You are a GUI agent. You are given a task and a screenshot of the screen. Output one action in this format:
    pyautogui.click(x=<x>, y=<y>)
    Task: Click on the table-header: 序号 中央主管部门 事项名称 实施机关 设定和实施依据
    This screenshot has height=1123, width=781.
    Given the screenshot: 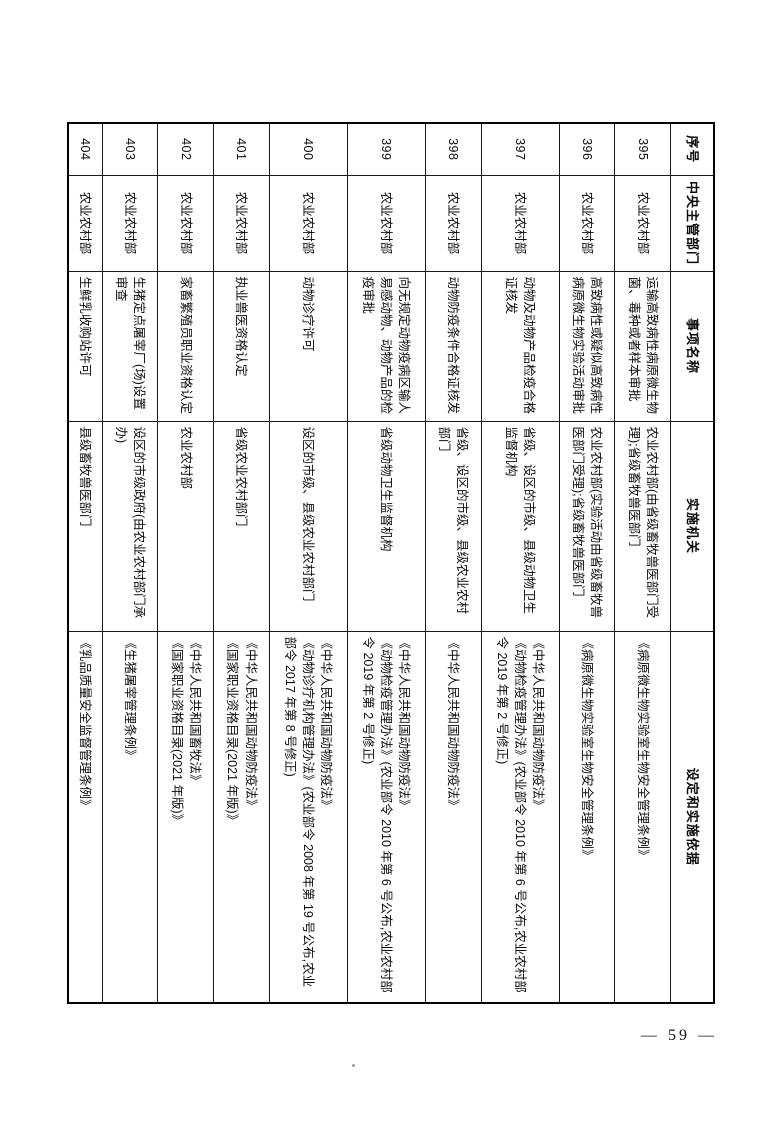 What is the action you would take?
    pyautogui.click(x=692, y=562)
    